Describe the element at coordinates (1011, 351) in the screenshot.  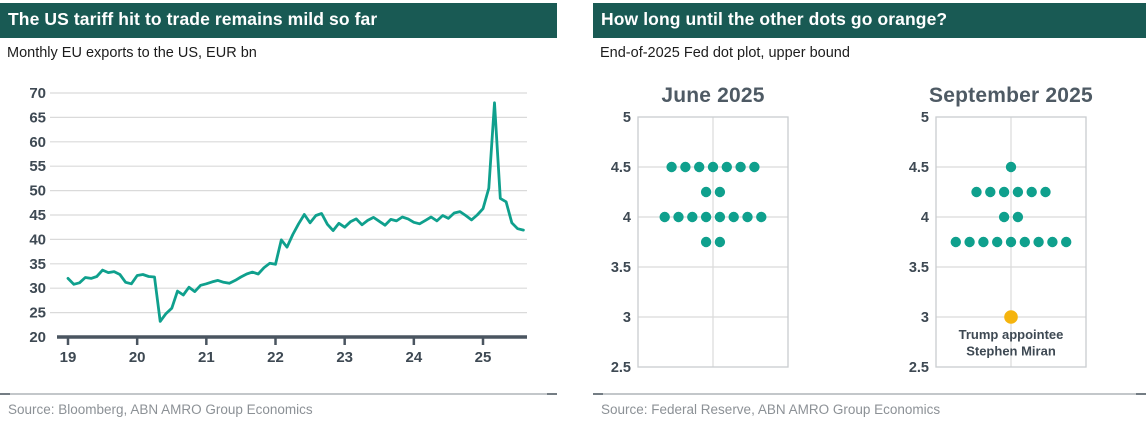
I see `miran-annotation-line: Stephen Miran` at that location.